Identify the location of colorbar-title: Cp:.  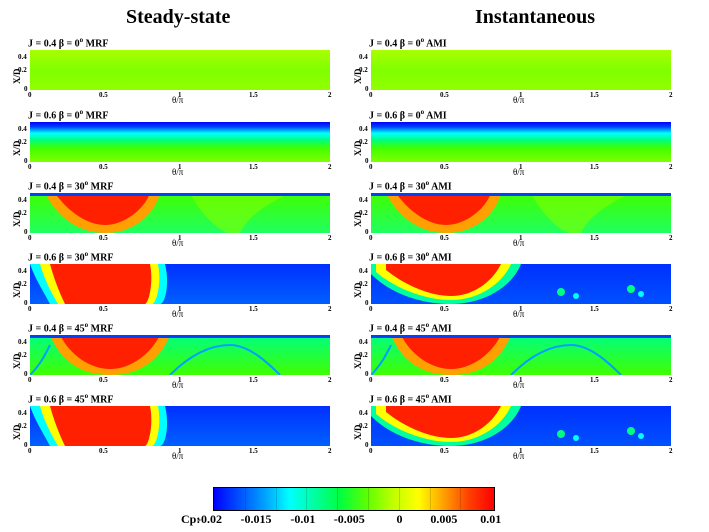
(191, 519).